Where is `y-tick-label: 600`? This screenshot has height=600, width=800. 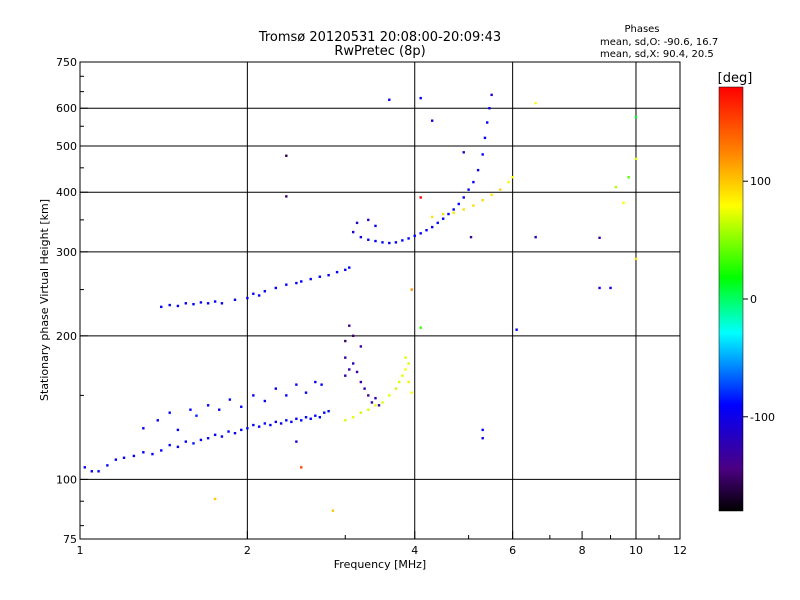 y-tick-label: 600 is located at coordinates (66, 108).